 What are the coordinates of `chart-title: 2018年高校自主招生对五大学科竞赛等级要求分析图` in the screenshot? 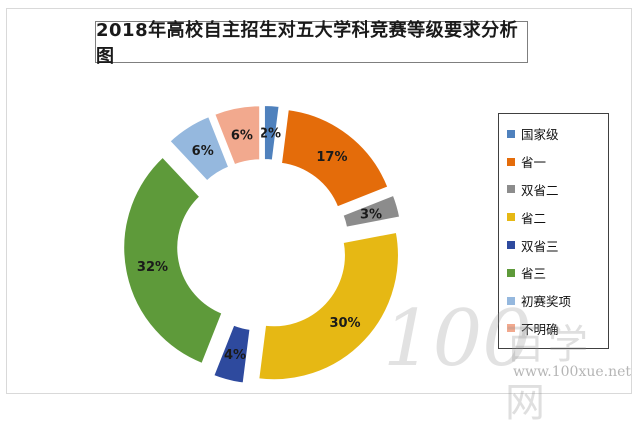 It's located at (307, 43).